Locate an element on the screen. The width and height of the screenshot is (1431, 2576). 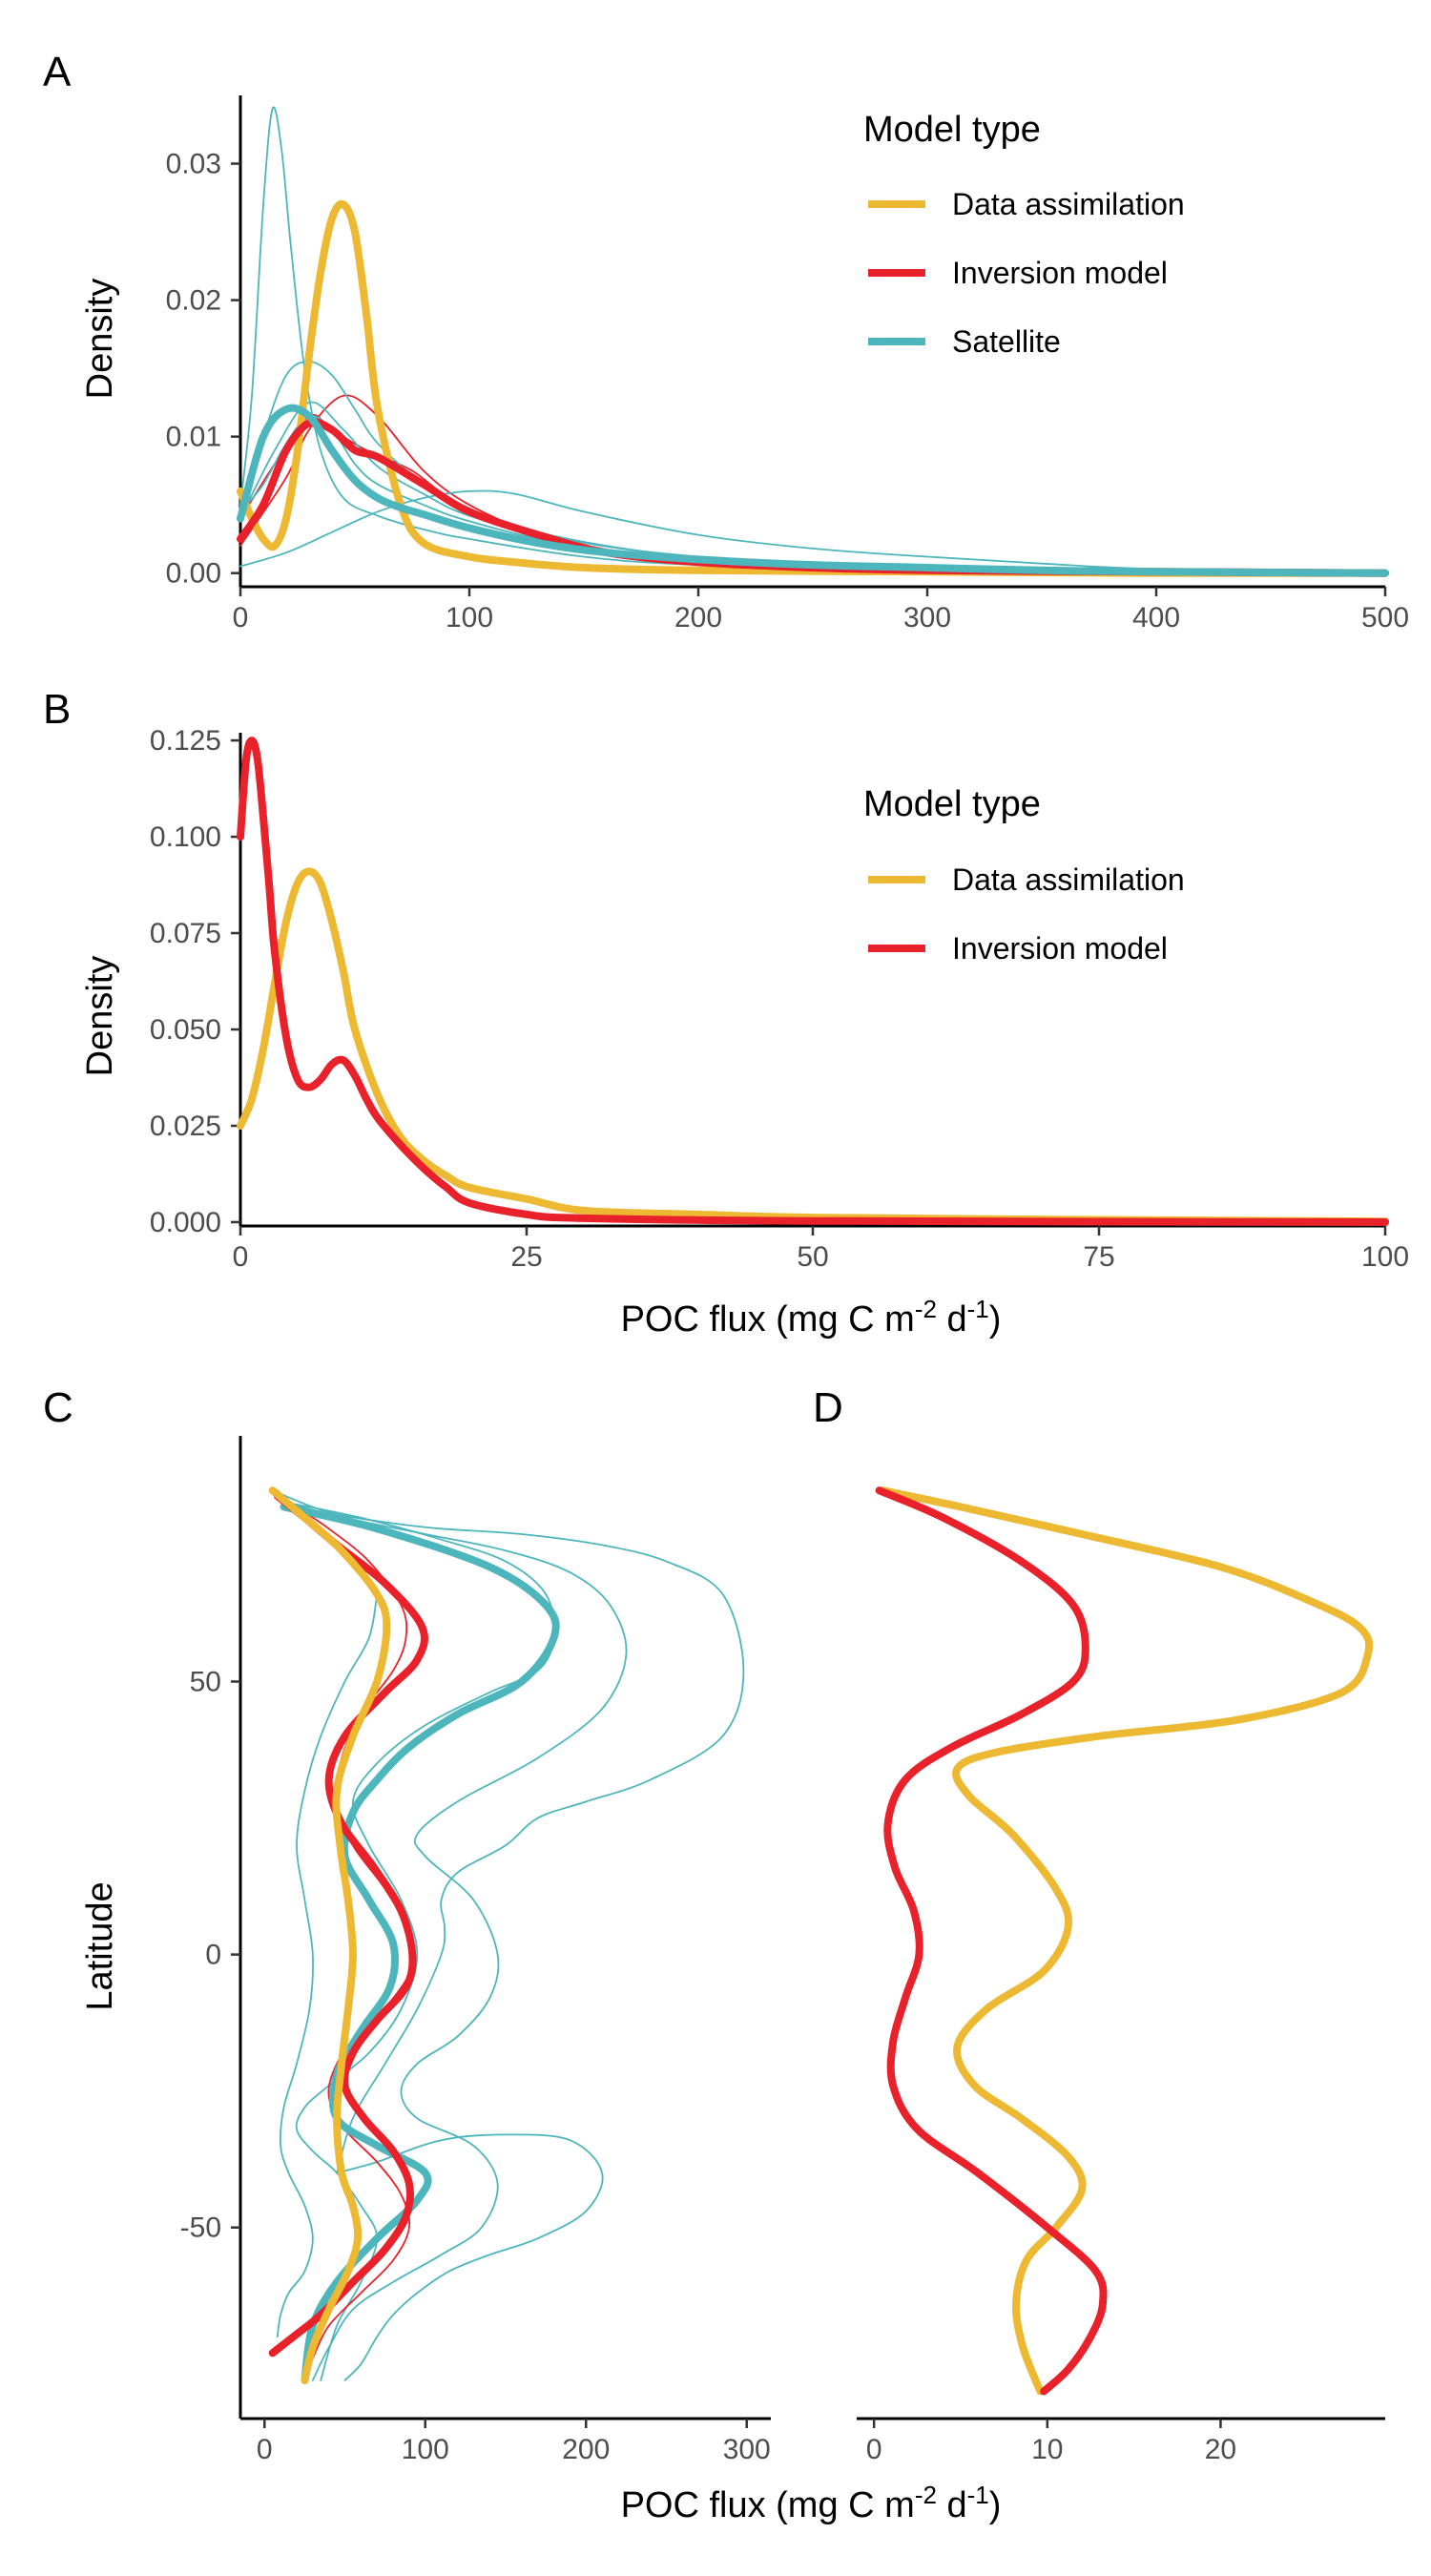
panel-c-x-tick-label: 0 is located at coordinates (265, 2449).